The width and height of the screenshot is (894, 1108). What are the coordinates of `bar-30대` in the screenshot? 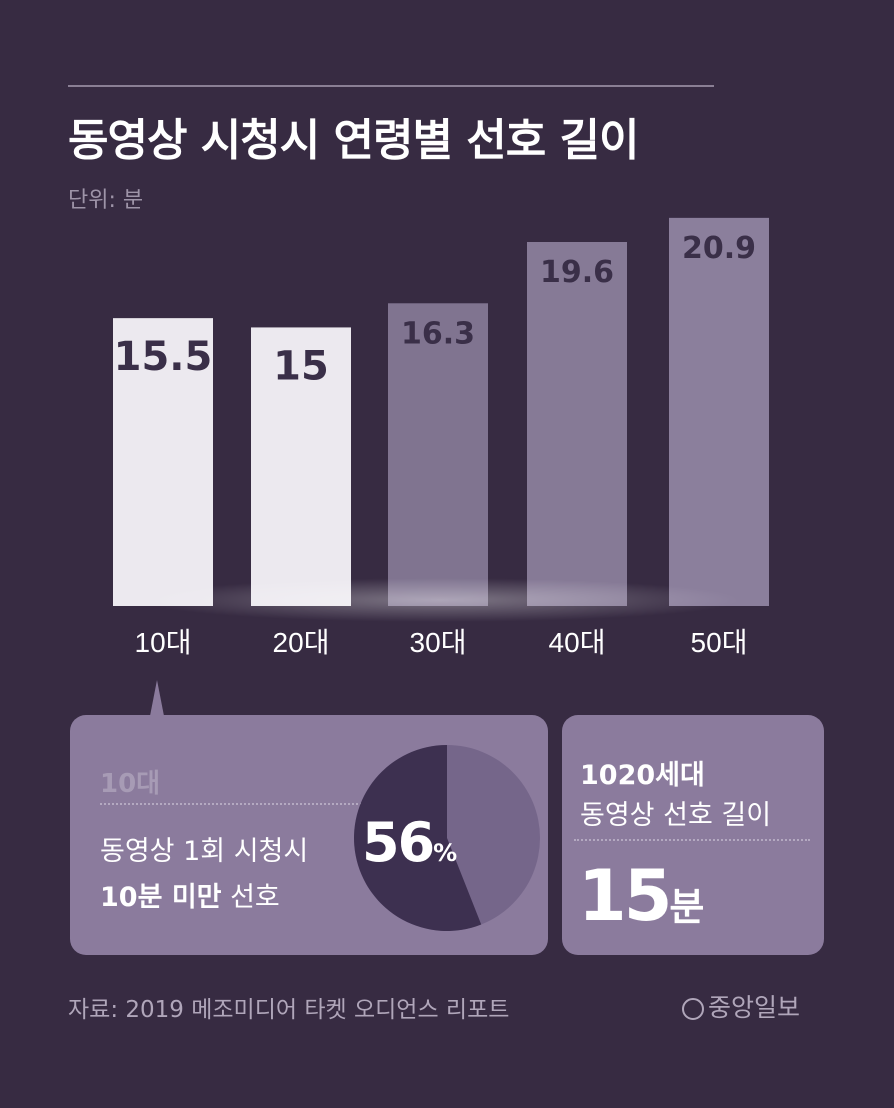 It's located at (438, 454).